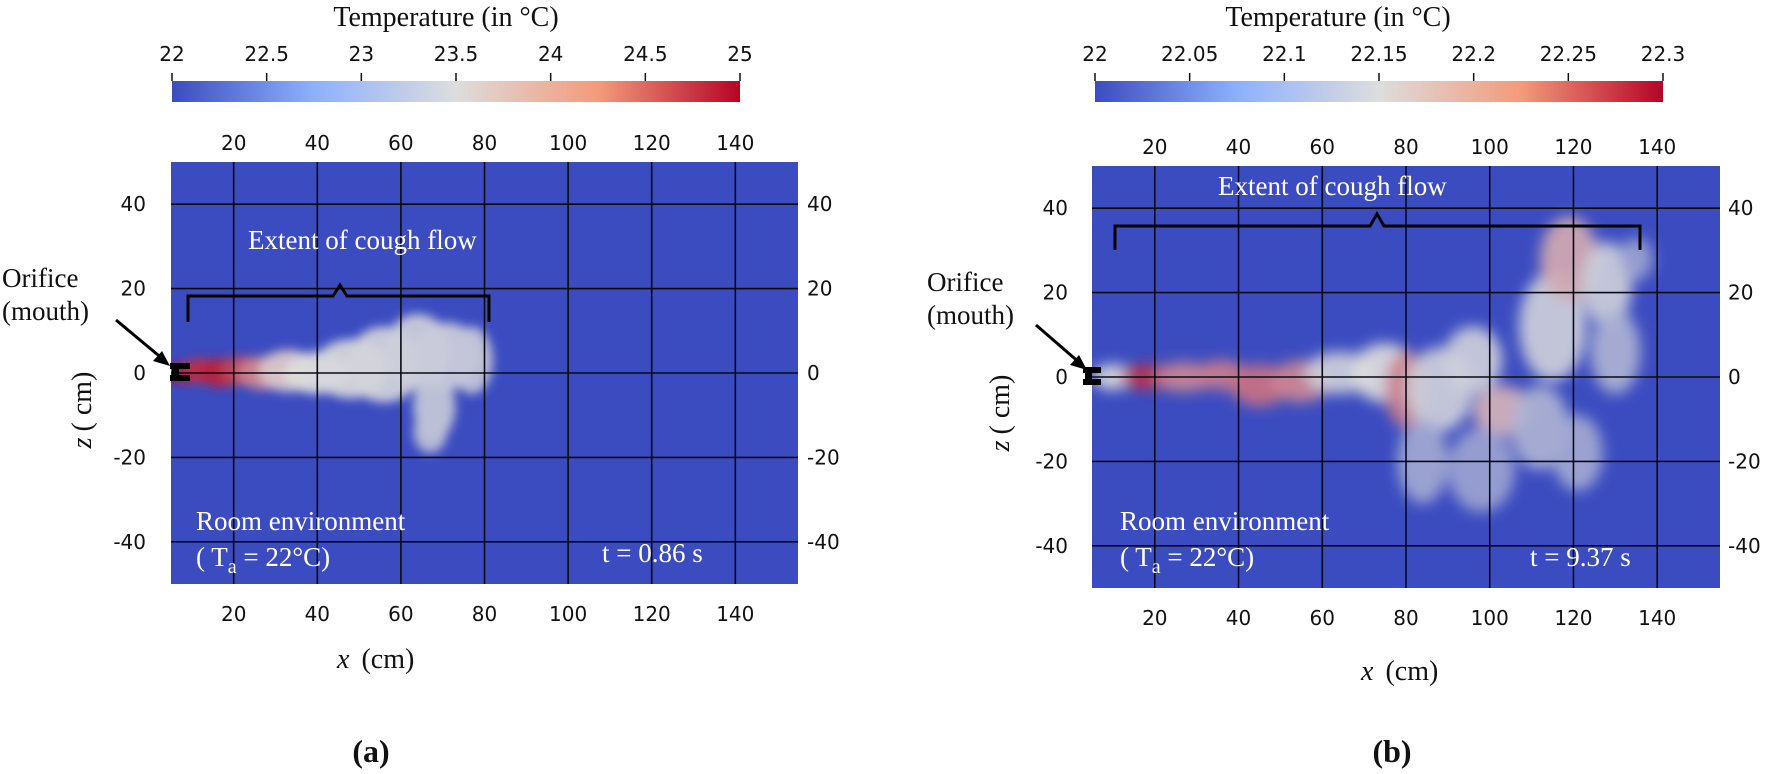  I want to click on room-label-line2-b: ( Ta = 22°C), so click(1187, 560).